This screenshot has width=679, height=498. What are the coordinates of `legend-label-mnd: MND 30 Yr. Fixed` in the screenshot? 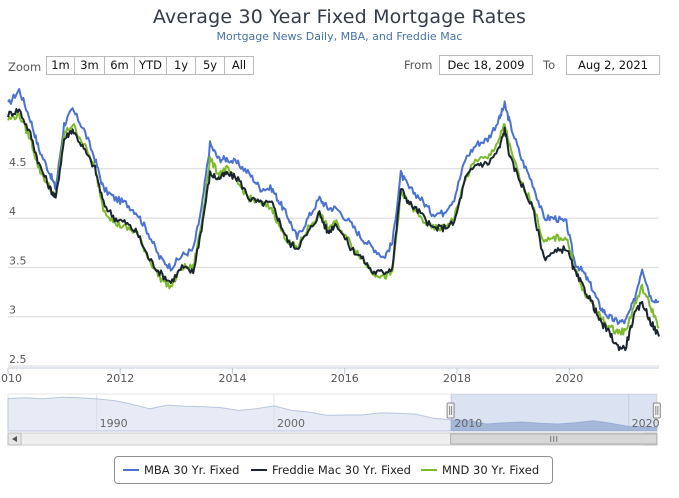 It's located at (491, 470).